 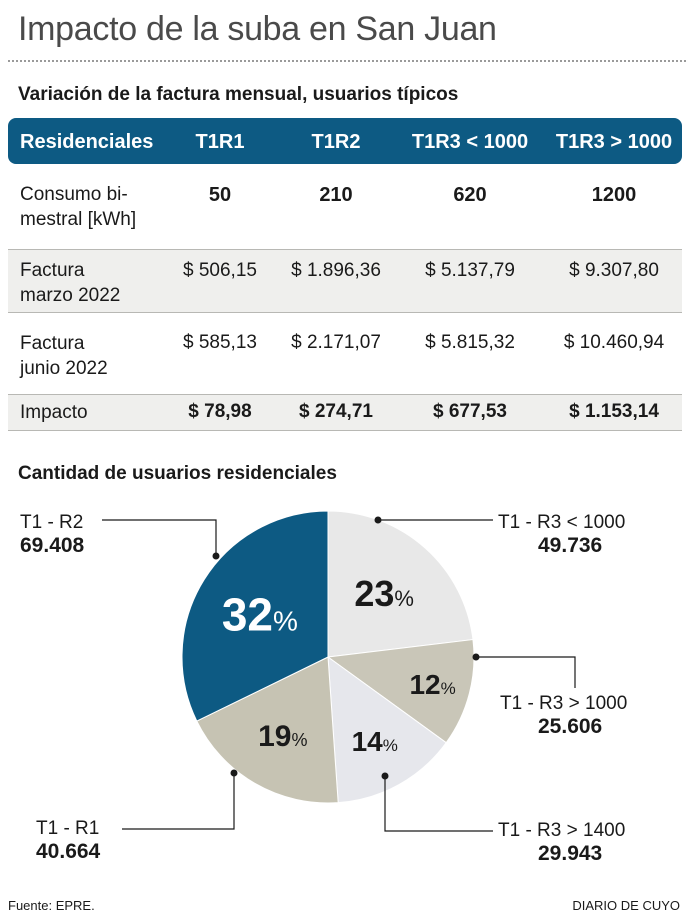 I want to click on row-consumo-label-1: Consumo bi-, so click(x=74, y=194).